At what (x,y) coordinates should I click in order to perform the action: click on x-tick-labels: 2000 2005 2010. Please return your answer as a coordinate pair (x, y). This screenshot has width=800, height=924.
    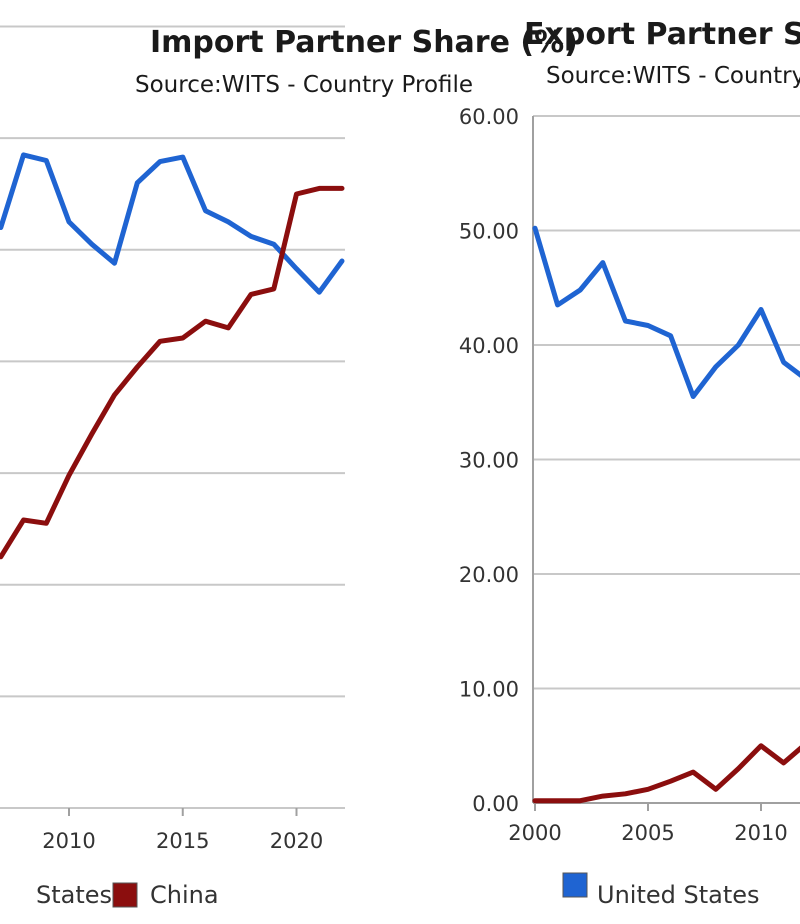
    Looking at the image, I should click on (647, 833).